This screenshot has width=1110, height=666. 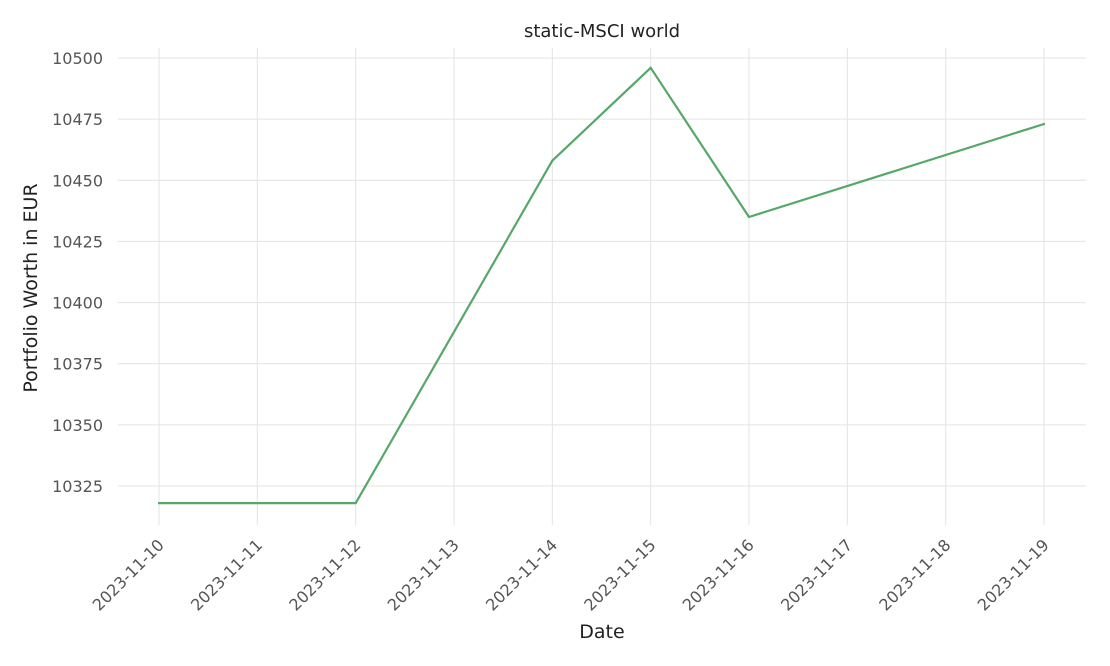 What do you see at coordinates (601, 632) in the screenshot?
I see `x-axis-title: Date` at bounding box center [601, 632].